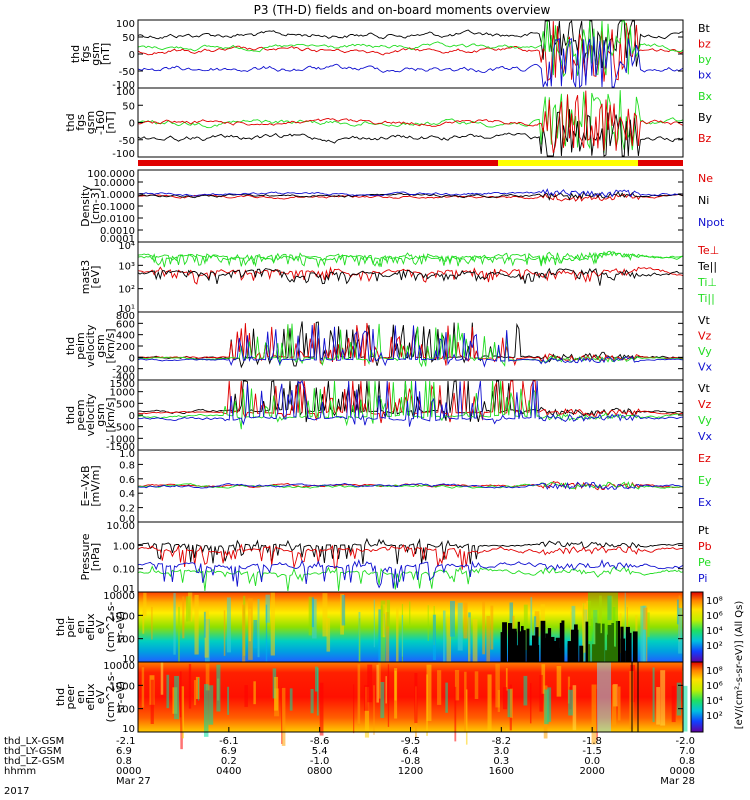 Image resolution: width=750 pixels, height=800 pixels. What do you see at coordinates (90, 627) in the screenshot?
I see `y-axis-label-line: eflux` at bounding box center [90, 627].